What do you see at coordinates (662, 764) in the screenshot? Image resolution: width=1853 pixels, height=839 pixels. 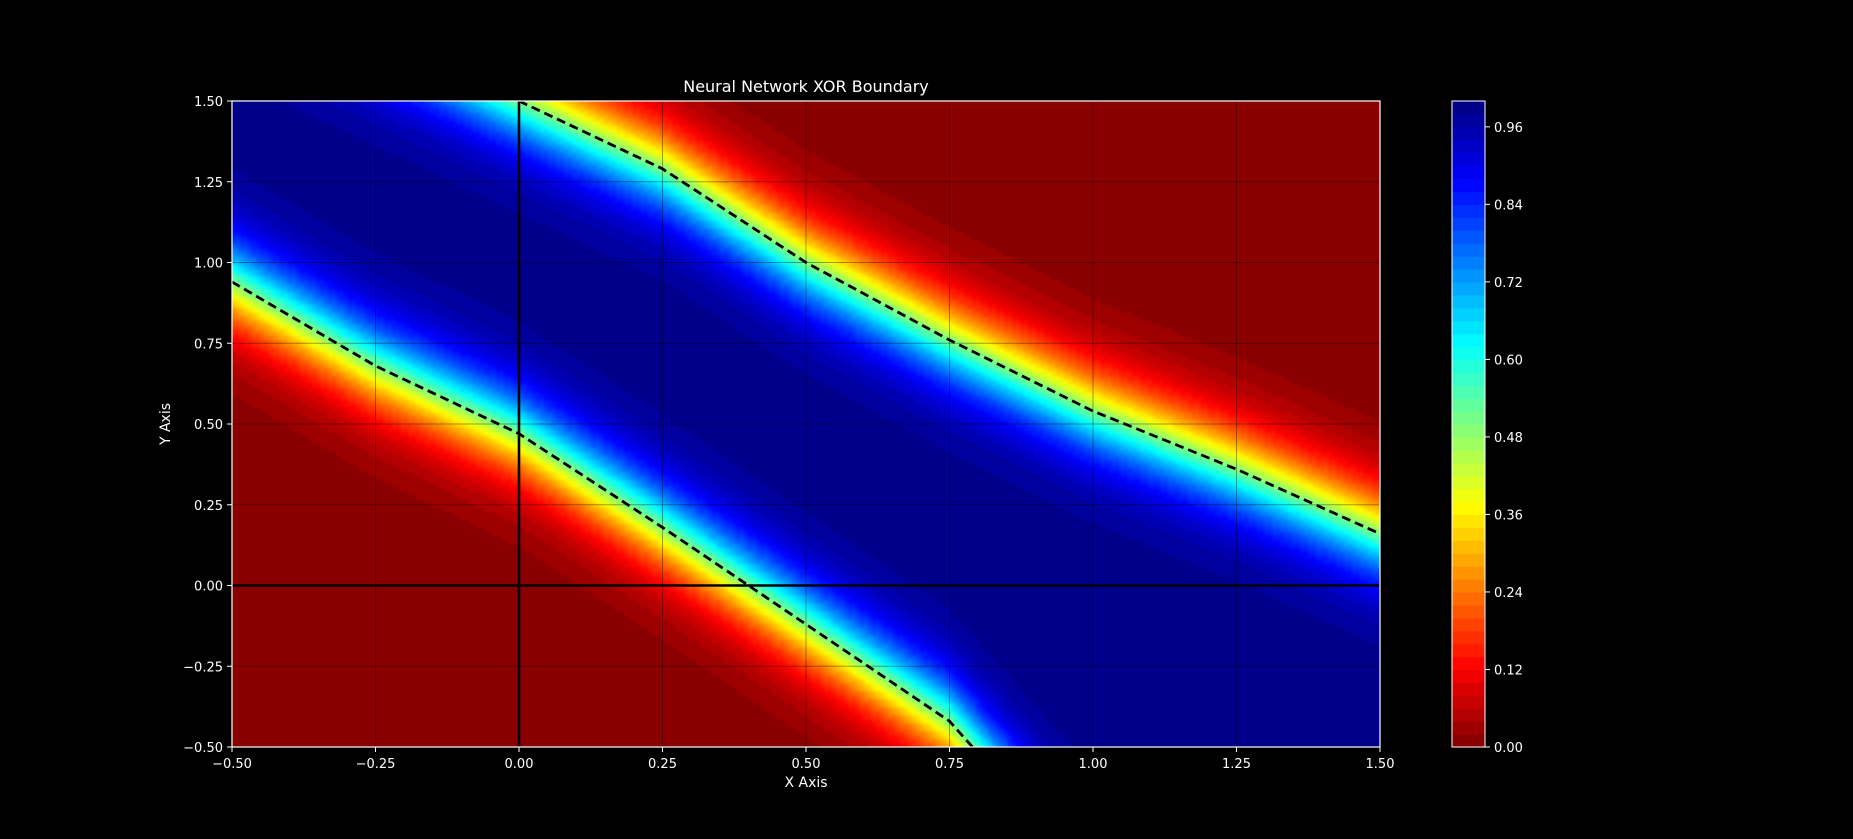 I see `x-tick-label: 0.25` at bounding box center [662, 764].